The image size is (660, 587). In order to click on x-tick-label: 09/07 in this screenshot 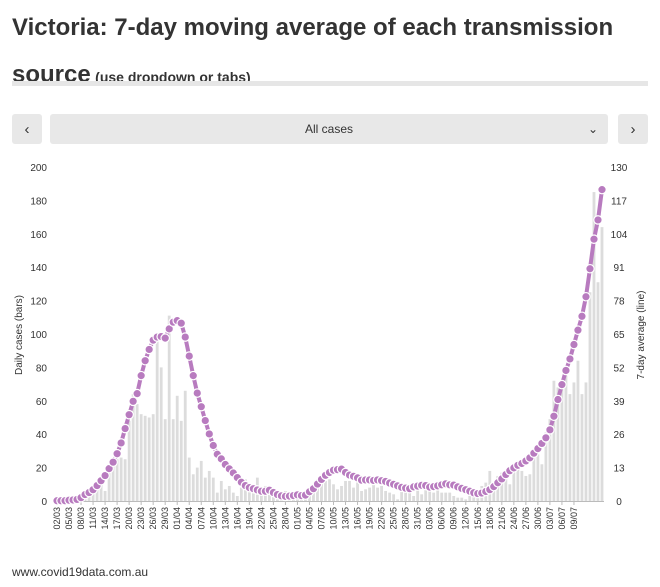, I will do `click(574, 518)`.